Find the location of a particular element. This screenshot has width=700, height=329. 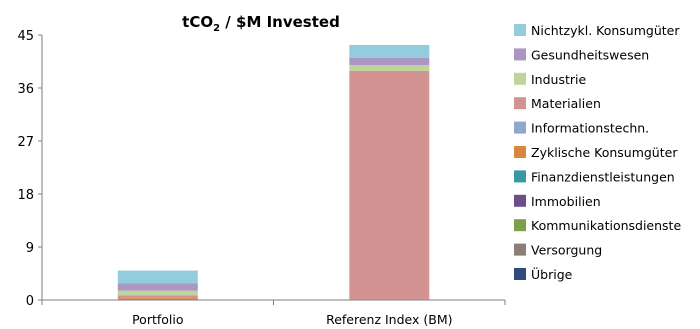

y-tick-label: 0 is located at coordinates (30, 301).